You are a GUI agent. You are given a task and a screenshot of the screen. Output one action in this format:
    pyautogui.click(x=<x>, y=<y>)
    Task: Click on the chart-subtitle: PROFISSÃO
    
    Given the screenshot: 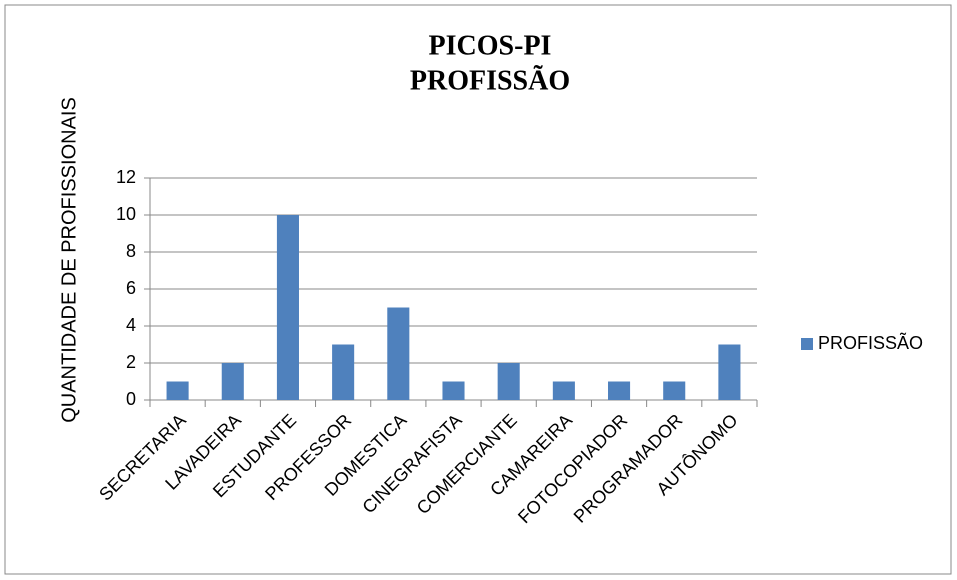 What is the action you would take?
    pyautogui.click(x=490, y=80)
    